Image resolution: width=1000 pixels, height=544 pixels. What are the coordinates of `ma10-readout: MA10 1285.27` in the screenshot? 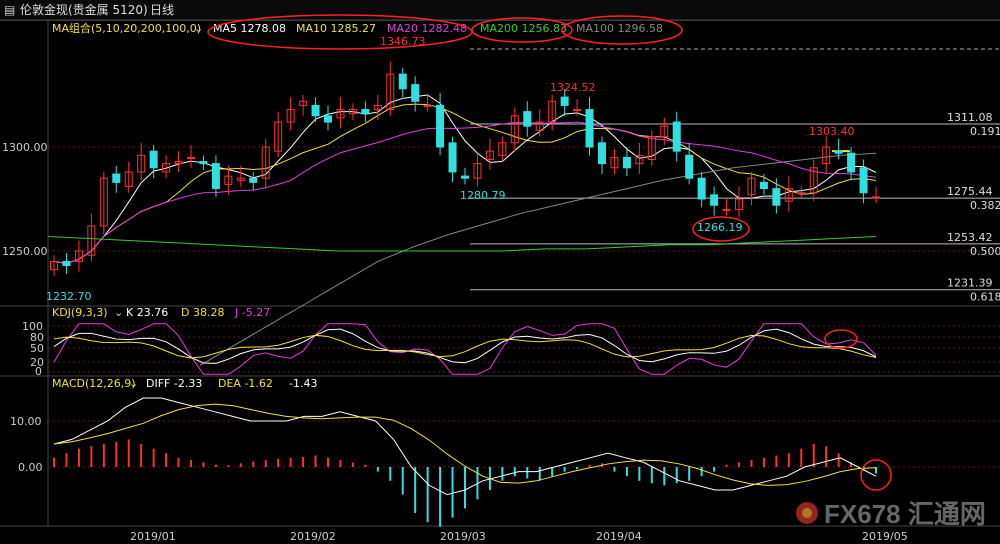 It's located at (336, 28).